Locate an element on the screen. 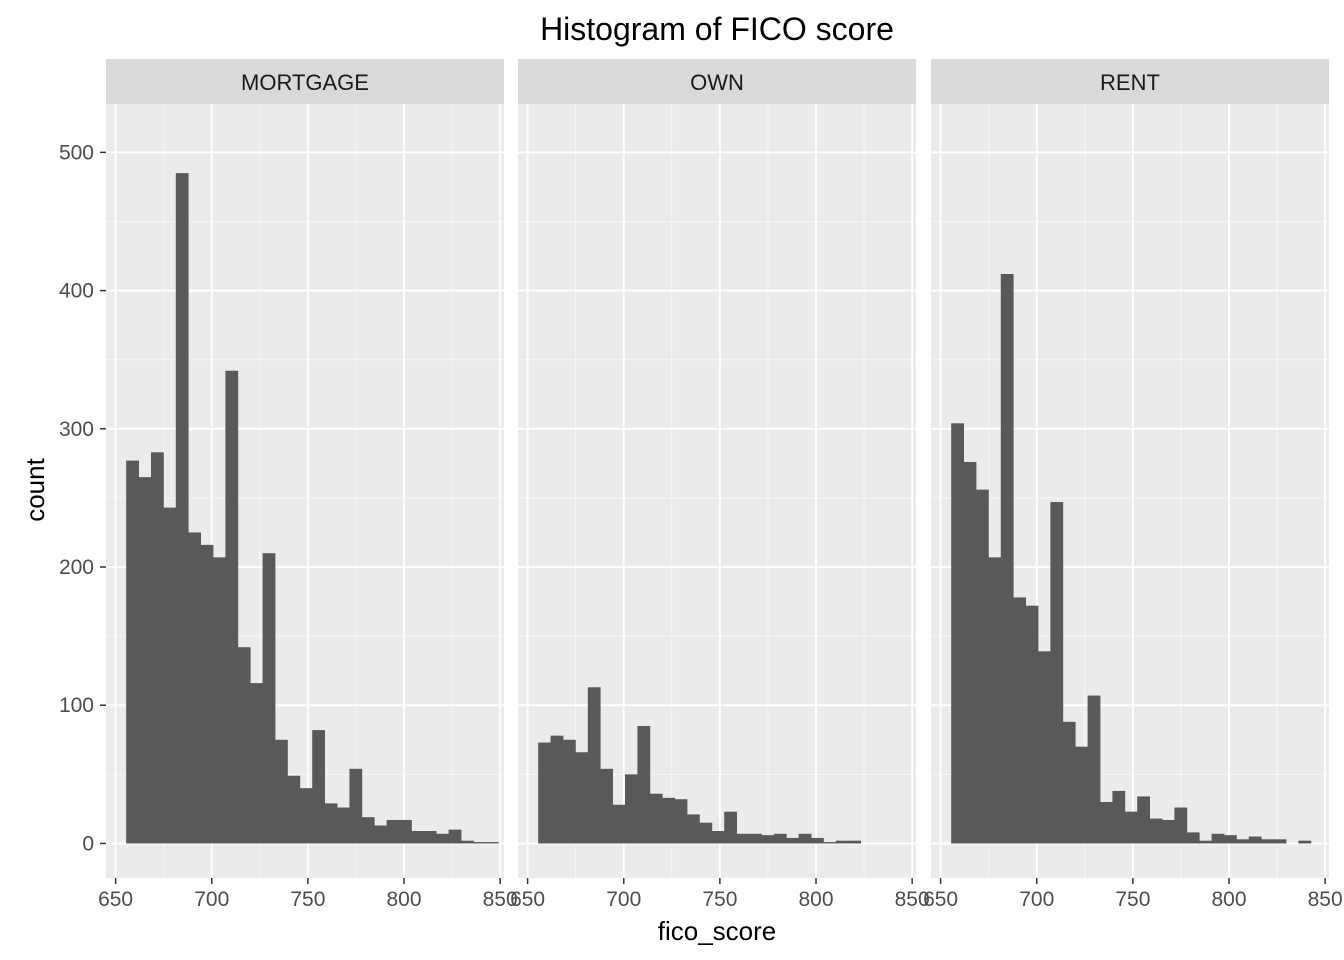 Image resolution: width=1344 pixels, height=960 pixels. facet-strip-label: OWN is located at coordinates (717, 82).